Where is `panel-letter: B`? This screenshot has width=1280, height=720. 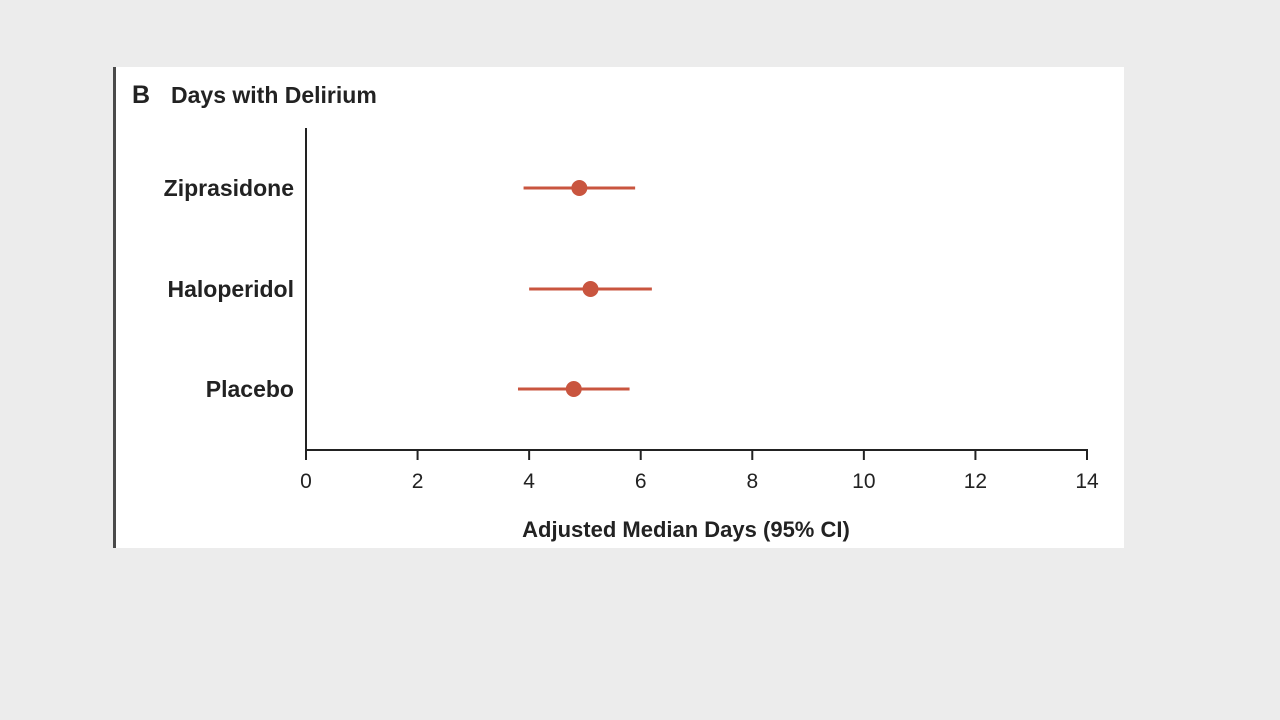 panel-letter: B is located at coordinates (141, 95).